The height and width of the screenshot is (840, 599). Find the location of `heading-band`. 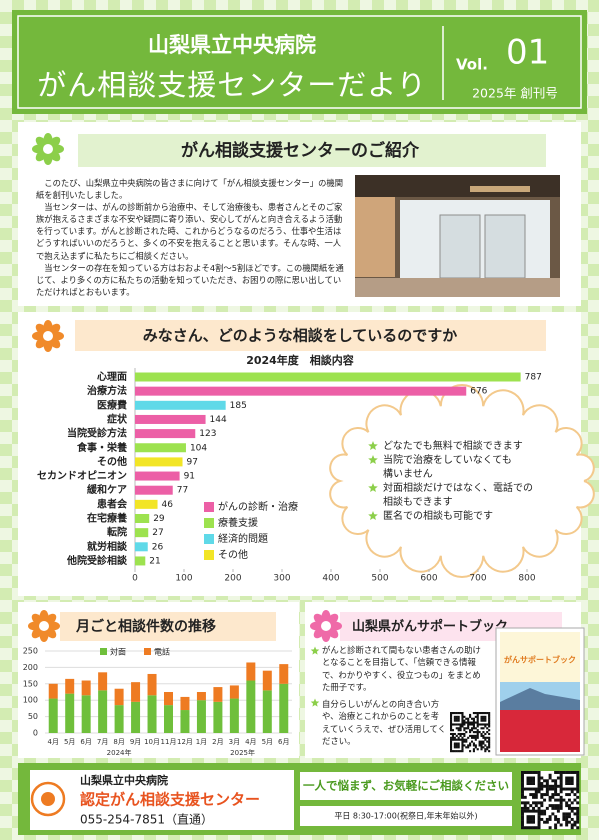

heading-band is located at coordinates (168, 626).